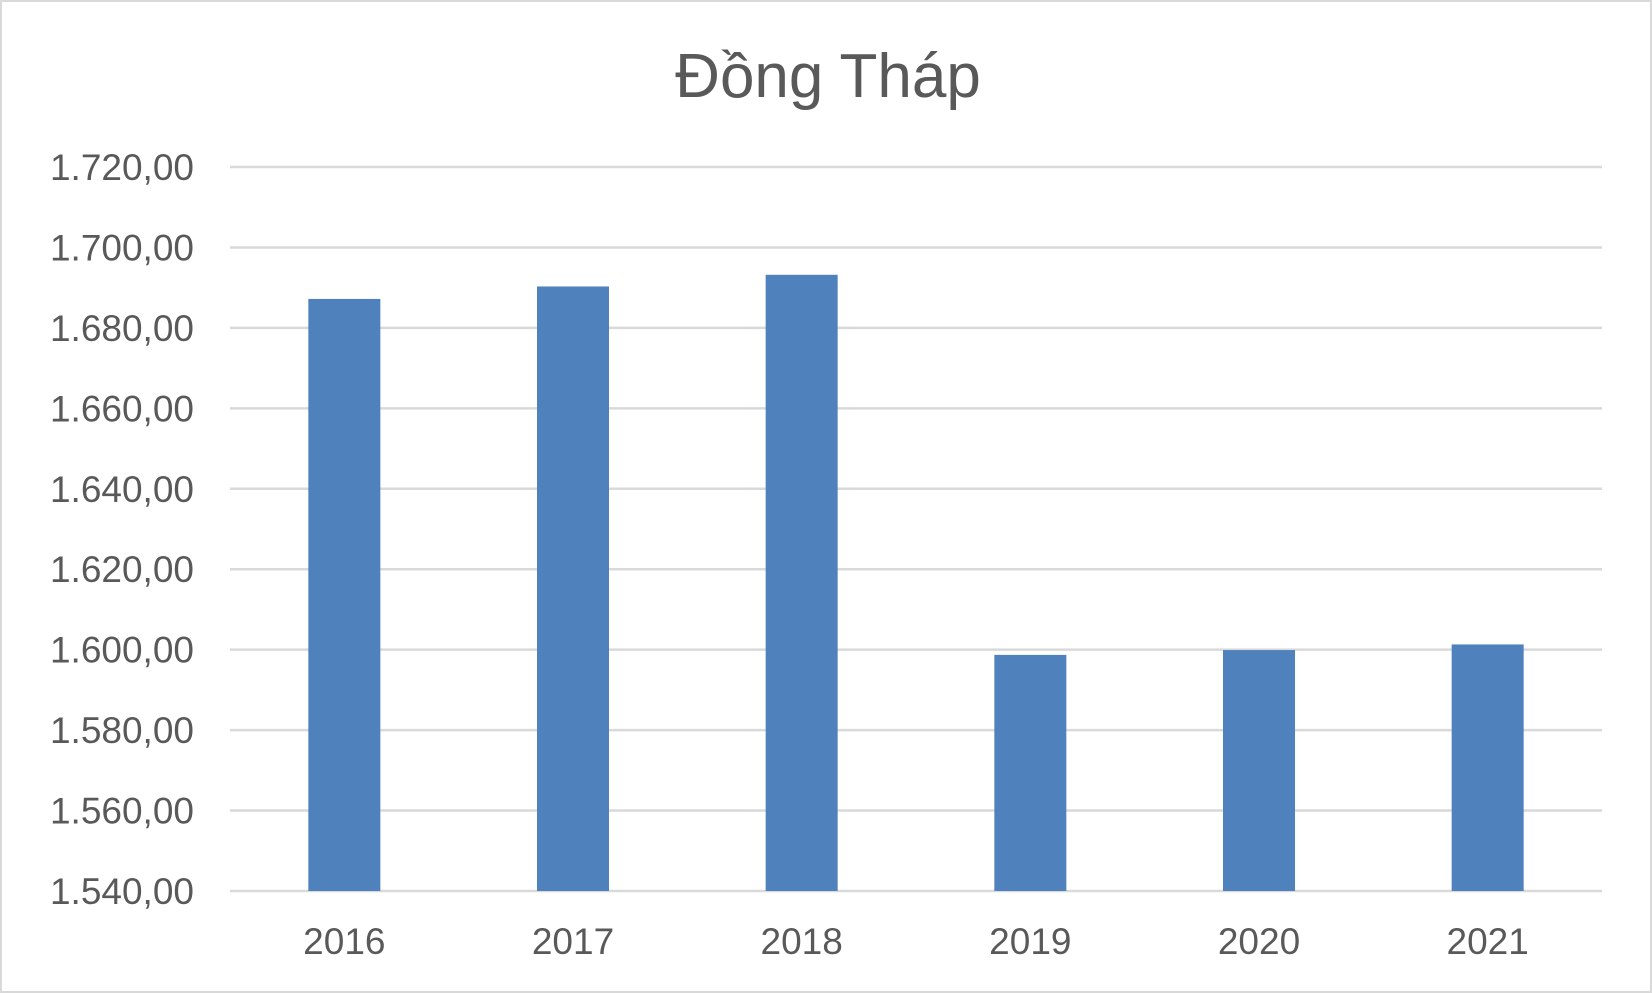 This screenshot has width=1652, height=995. I want to click on bar-2016, so click(344, 594).